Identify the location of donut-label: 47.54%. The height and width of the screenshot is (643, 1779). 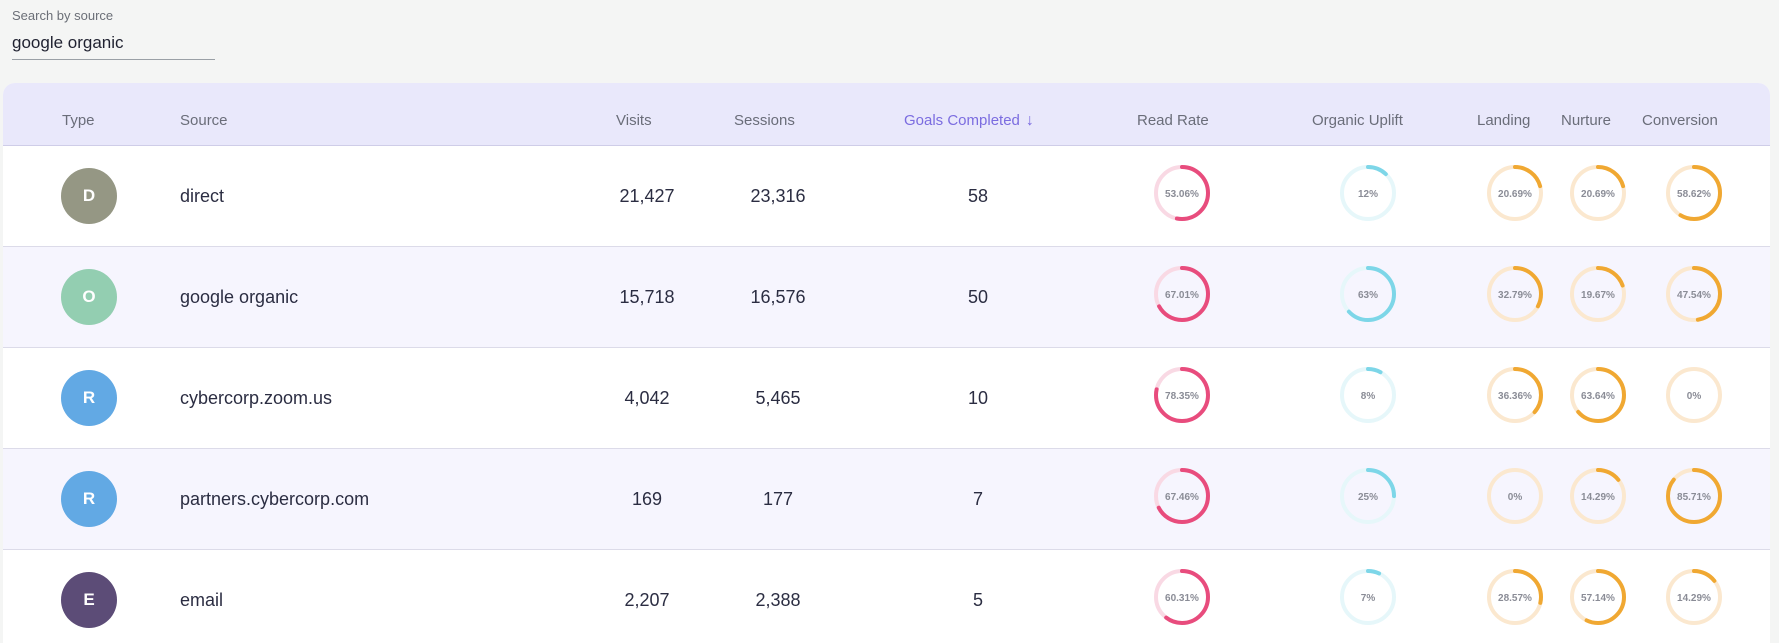
(1694, 295).